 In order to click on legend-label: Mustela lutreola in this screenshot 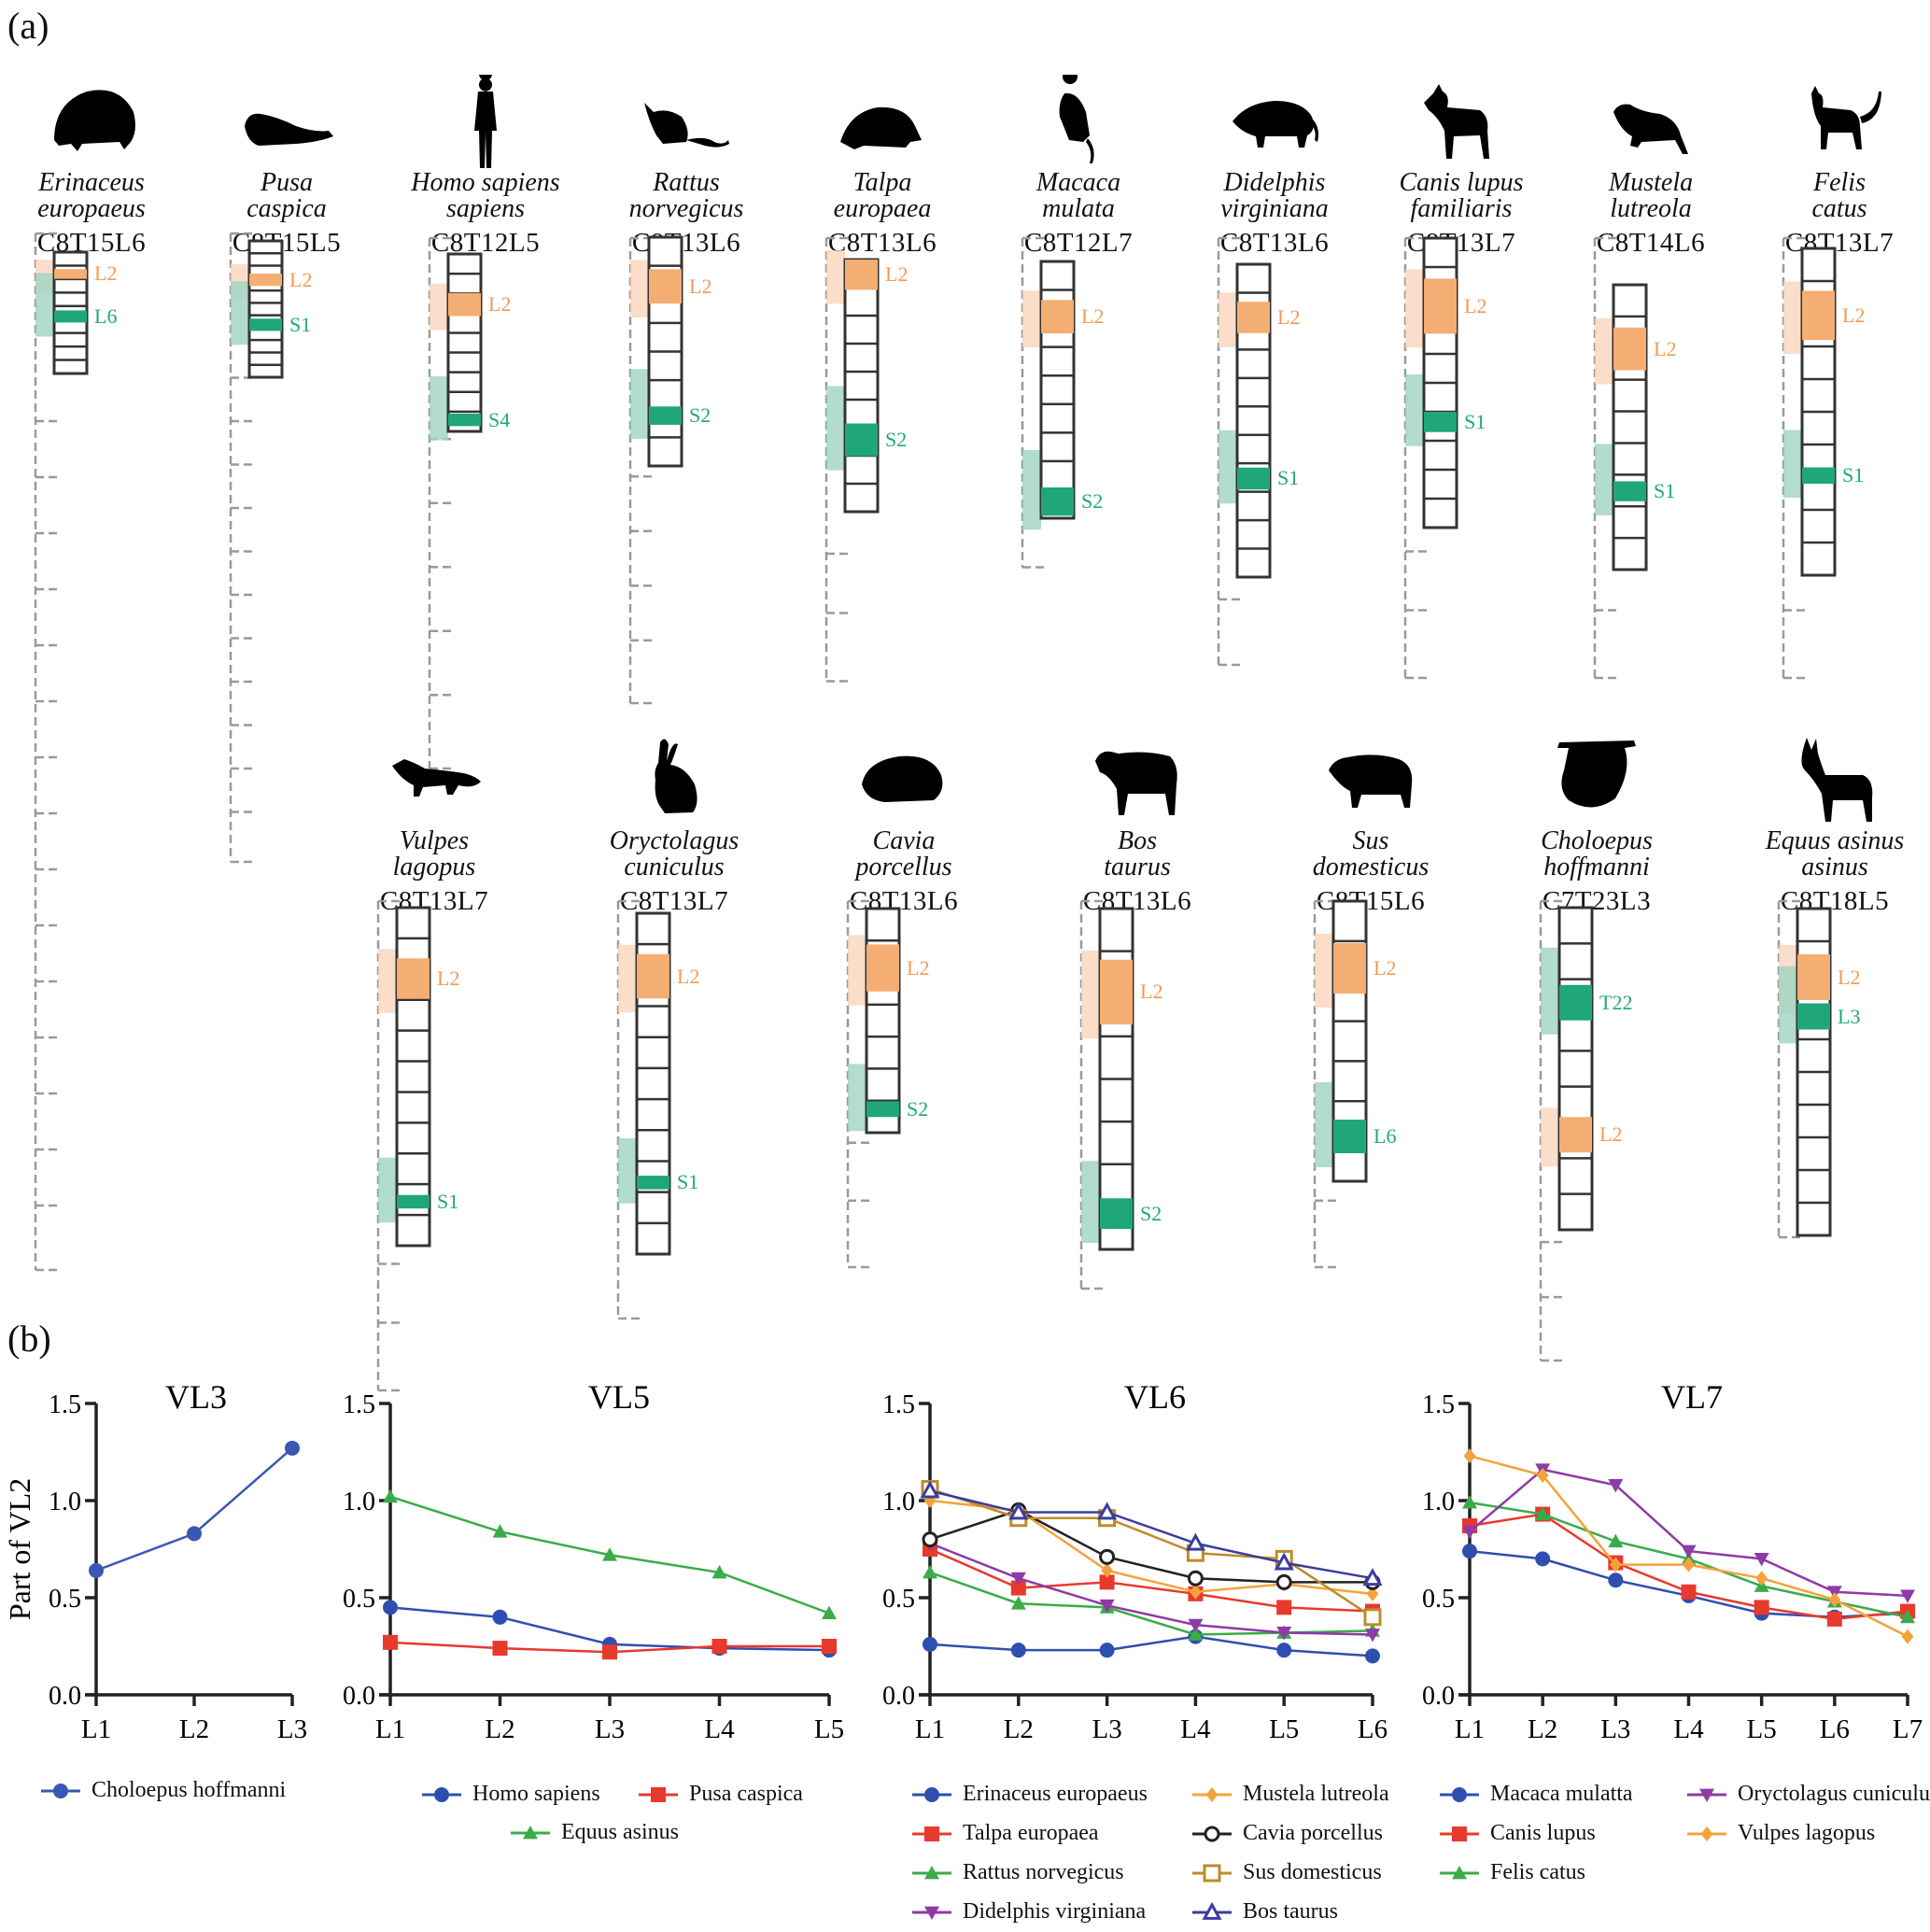, I will do `click(1316, 1794)`.